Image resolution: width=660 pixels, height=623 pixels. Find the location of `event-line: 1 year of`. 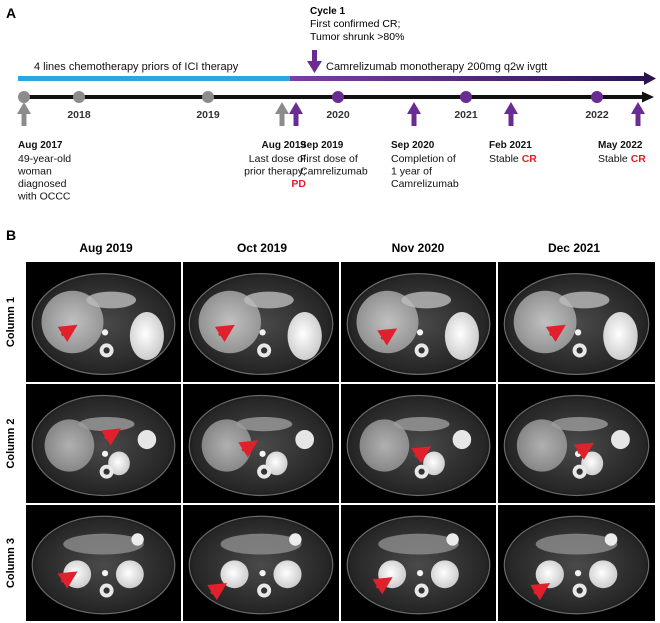

event-line: 1 year of is located at coordinates (411, 172).